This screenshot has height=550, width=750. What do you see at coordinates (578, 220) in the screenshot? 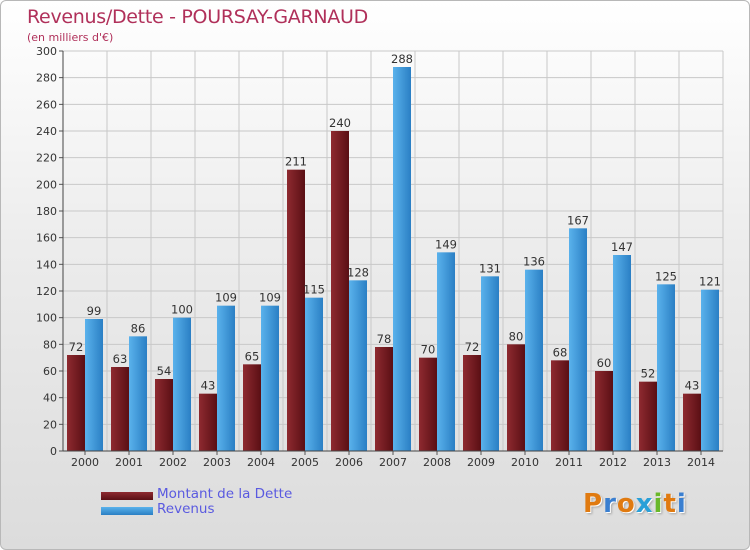
I see `revenus-value-label: 167` at bounding box center [578, 220].